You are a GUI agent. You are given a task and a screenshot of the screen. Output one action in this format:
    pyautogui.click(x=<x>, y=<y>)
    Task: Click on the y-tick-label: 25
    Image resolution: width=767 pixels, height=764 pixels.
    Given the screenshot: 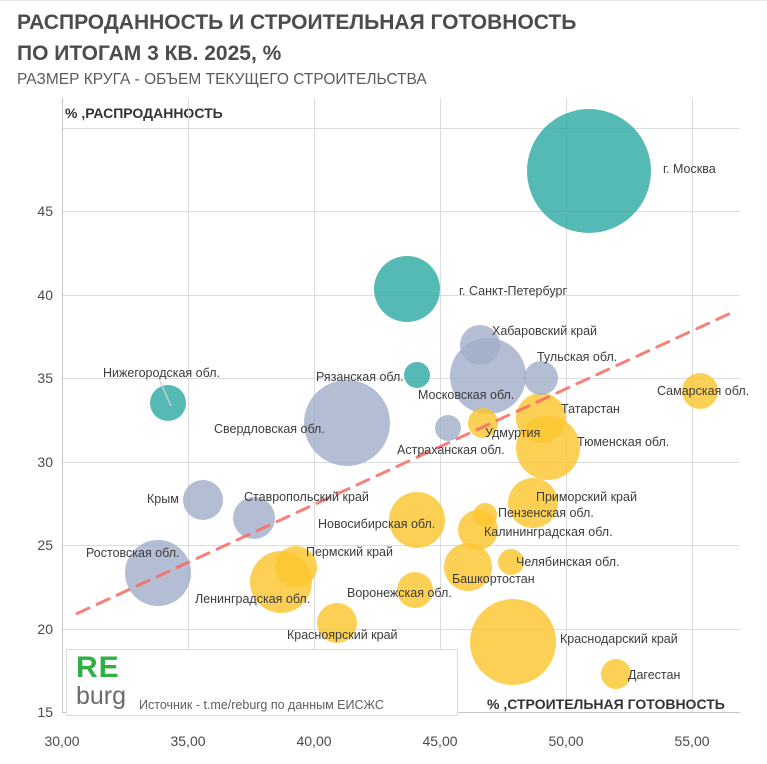 What is the action you would take?
    pyautogui.click(x=45, y=545)
    